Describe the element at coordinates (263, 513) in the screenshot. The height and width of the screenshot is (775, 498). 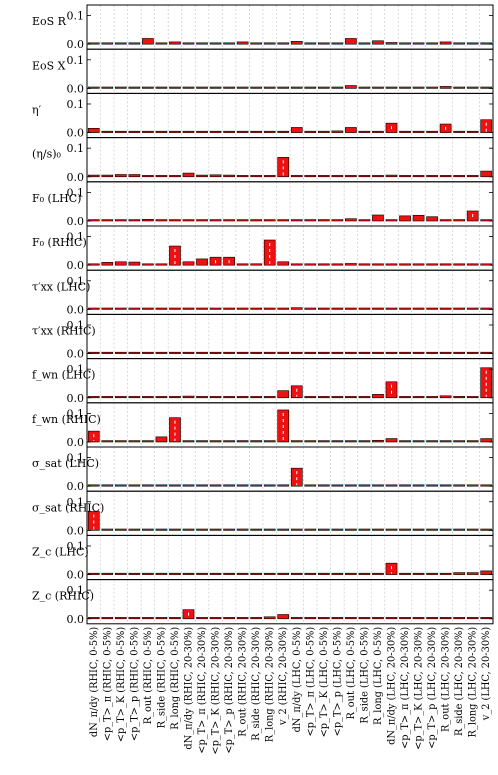
I see `panel-12: 0.0 0.1σ_sat (RHIC)` at that location.